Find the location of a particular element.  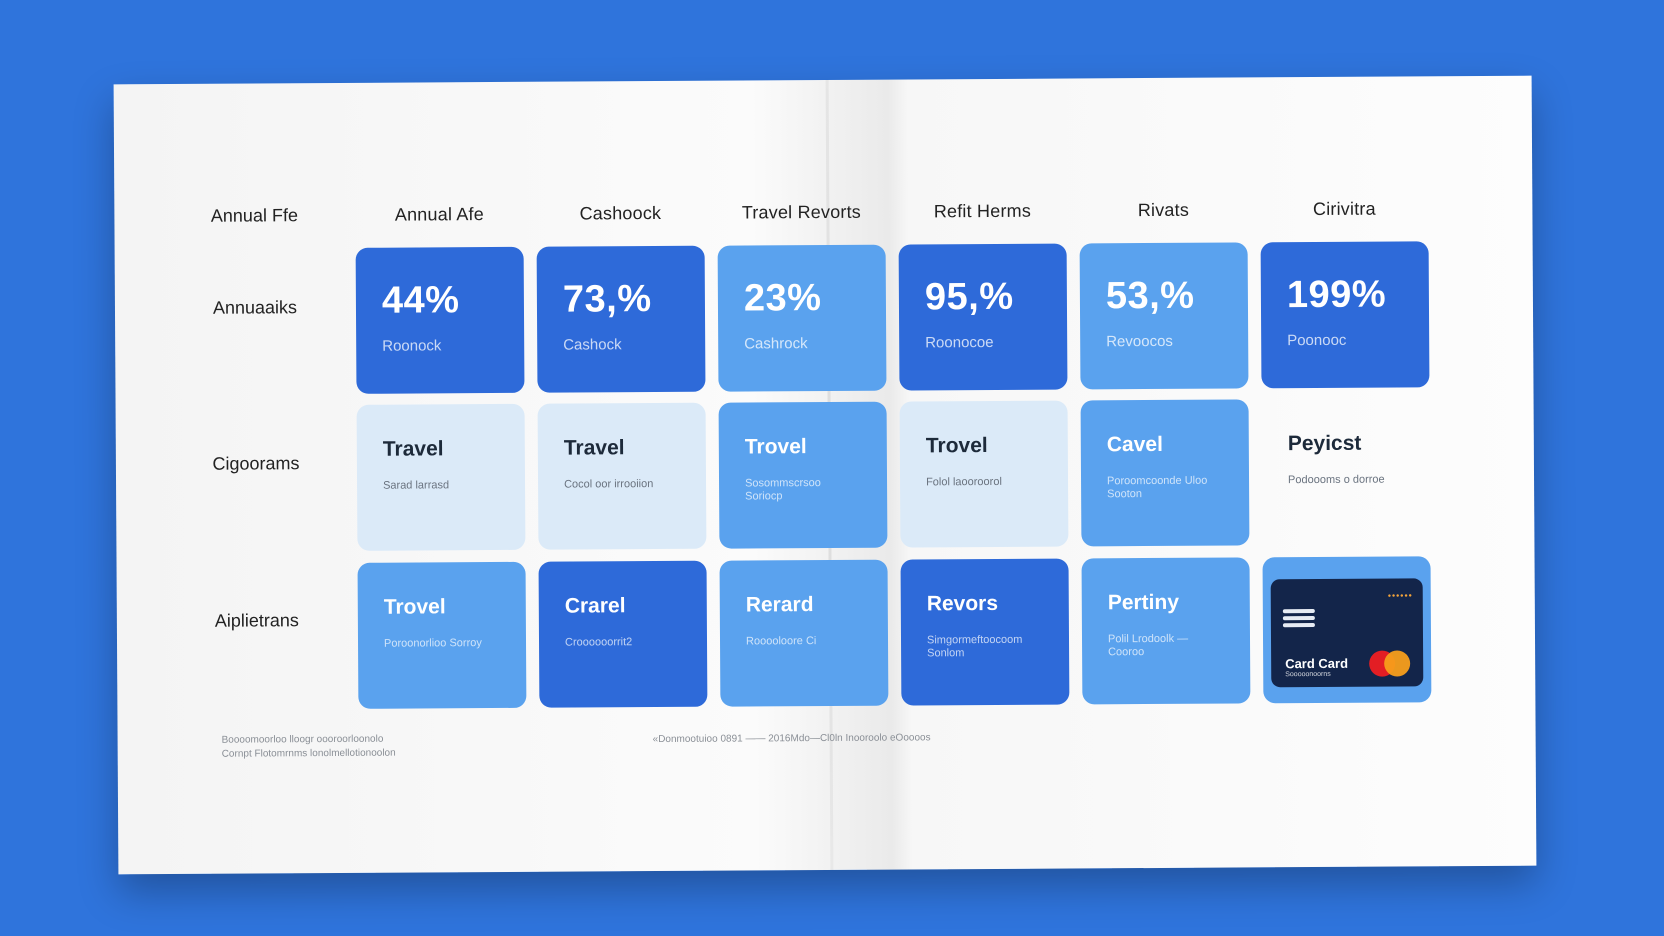

mastercard-logo-icon is located at coordinates (1397, 663).